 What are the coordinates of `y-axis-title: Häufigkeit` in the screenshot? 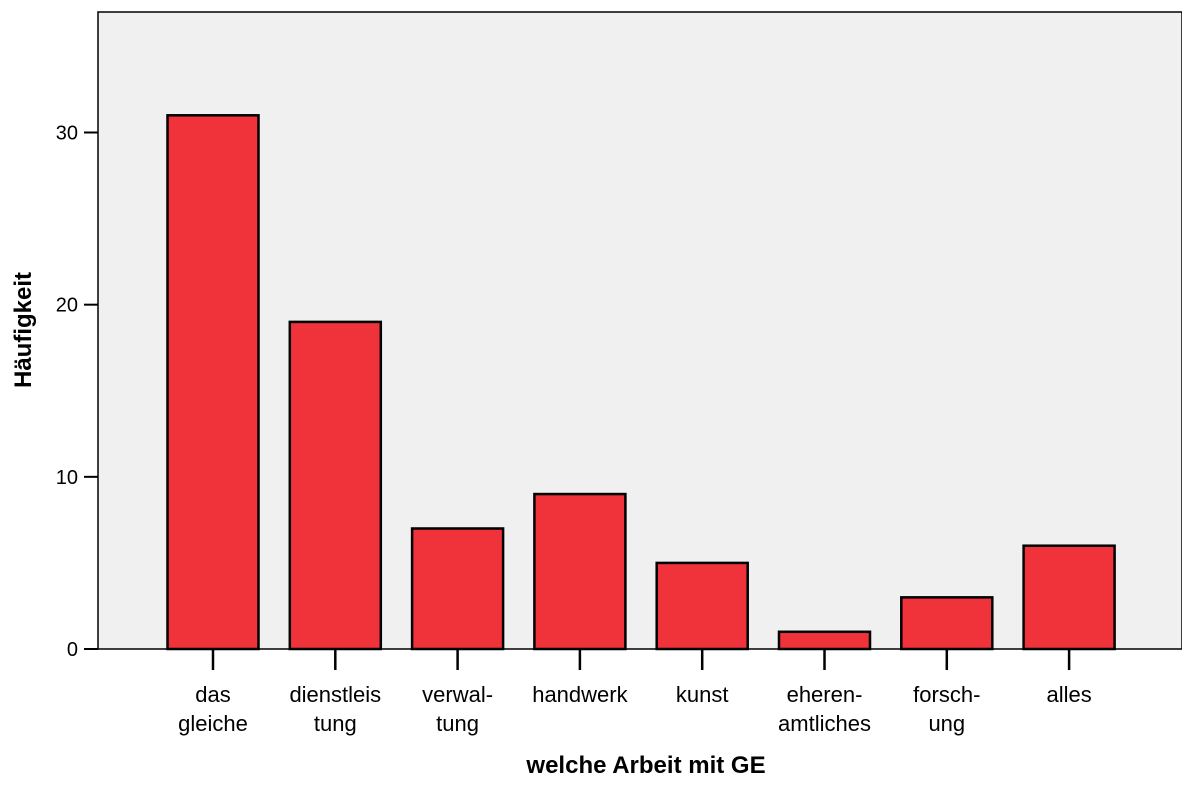 It's located at (23, 330).